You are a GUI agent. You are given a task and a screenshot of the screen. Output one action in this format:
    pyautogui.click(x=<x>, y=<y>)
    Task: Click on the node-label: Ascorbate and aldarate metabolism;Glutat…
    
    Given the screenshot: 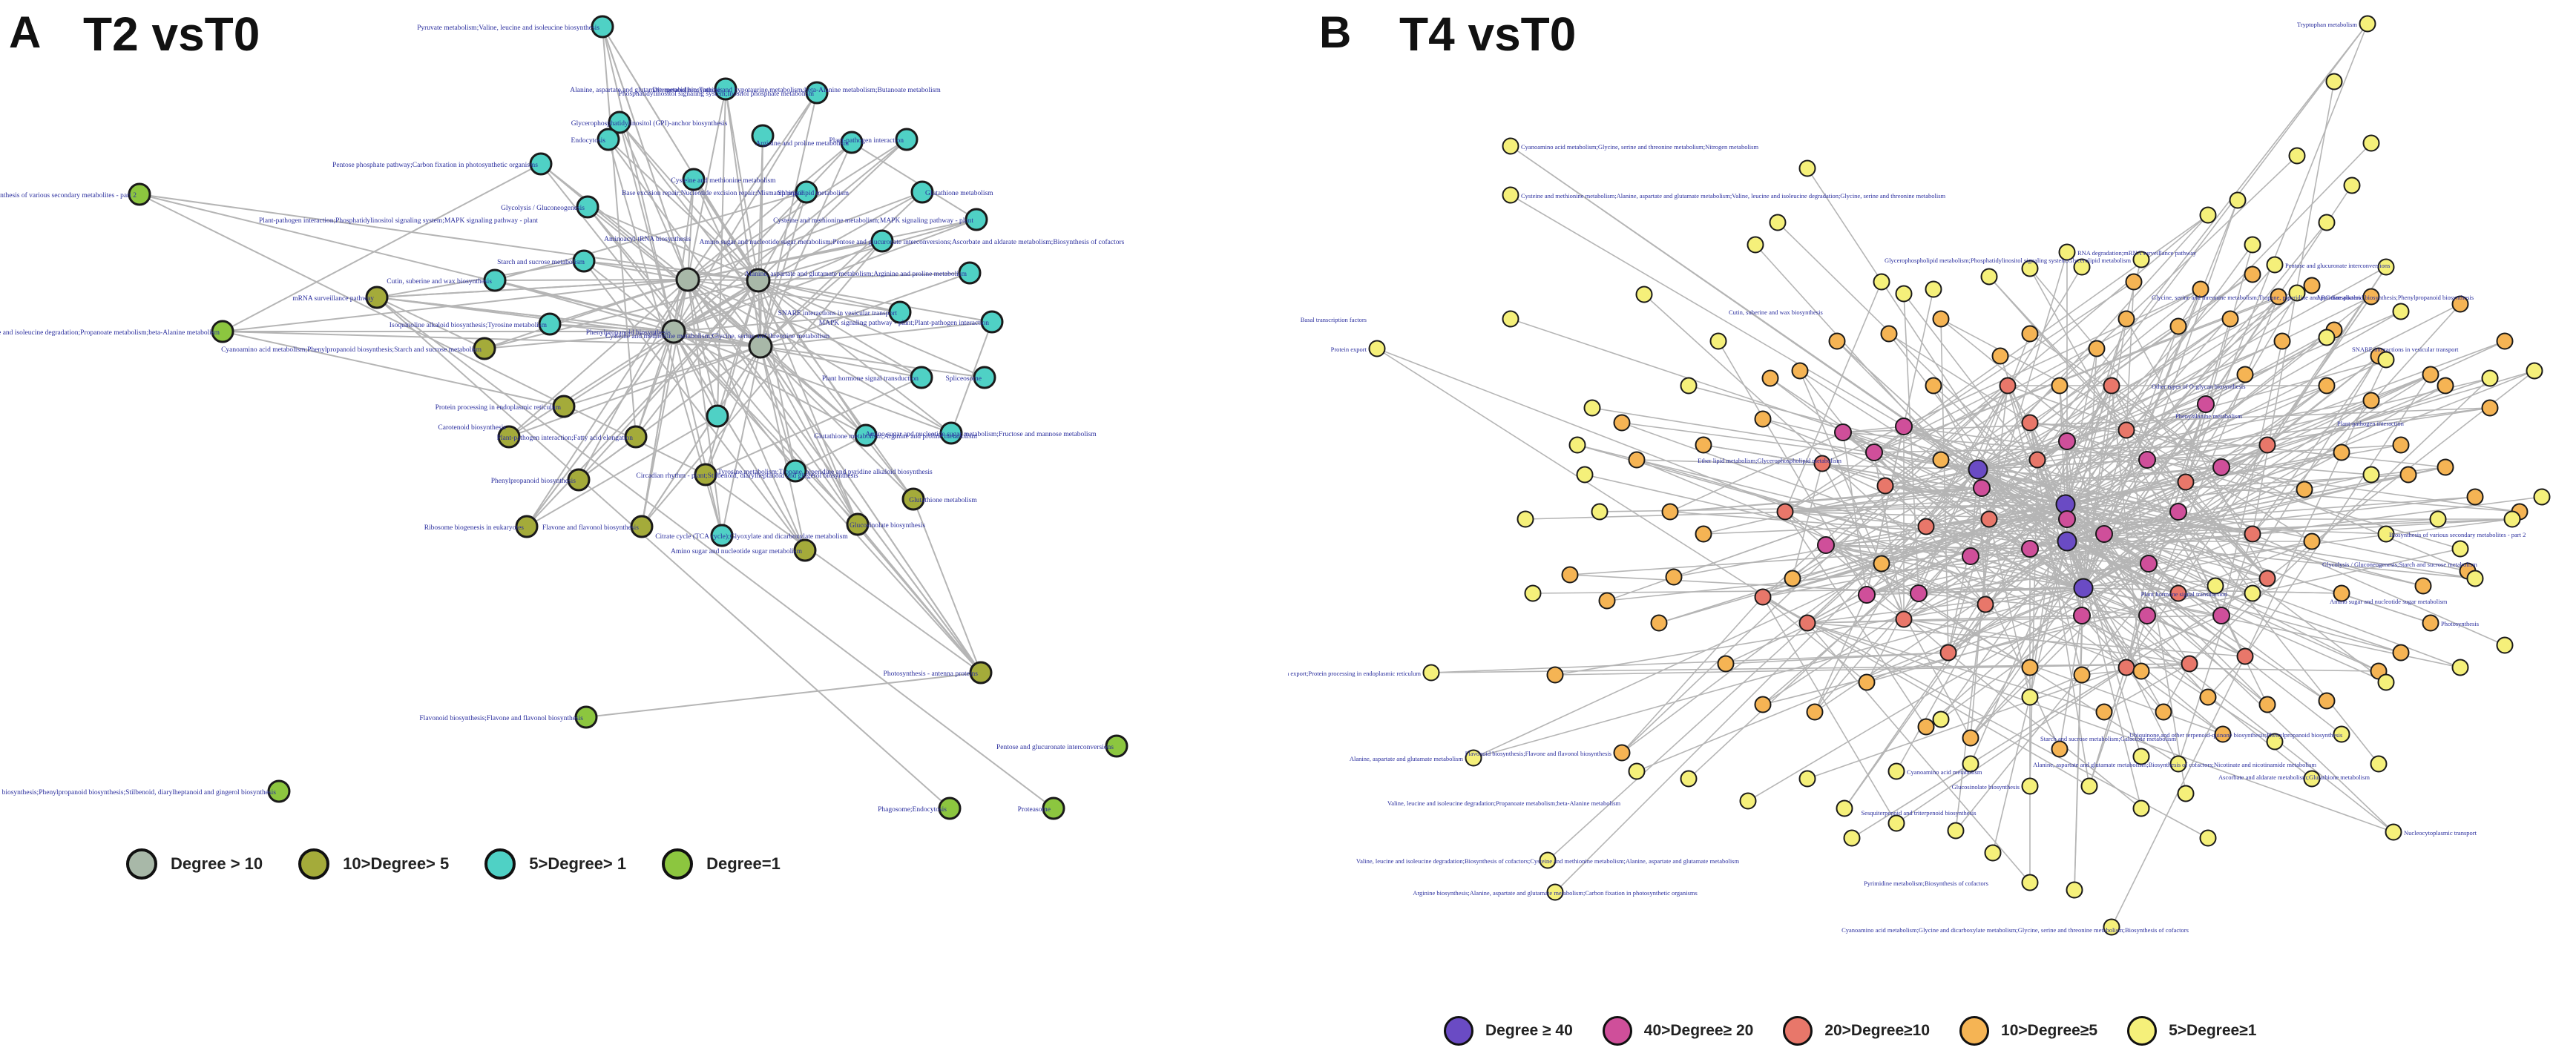 What is the action you would take?
    pyautogui.click(x=2294, y=778)
    